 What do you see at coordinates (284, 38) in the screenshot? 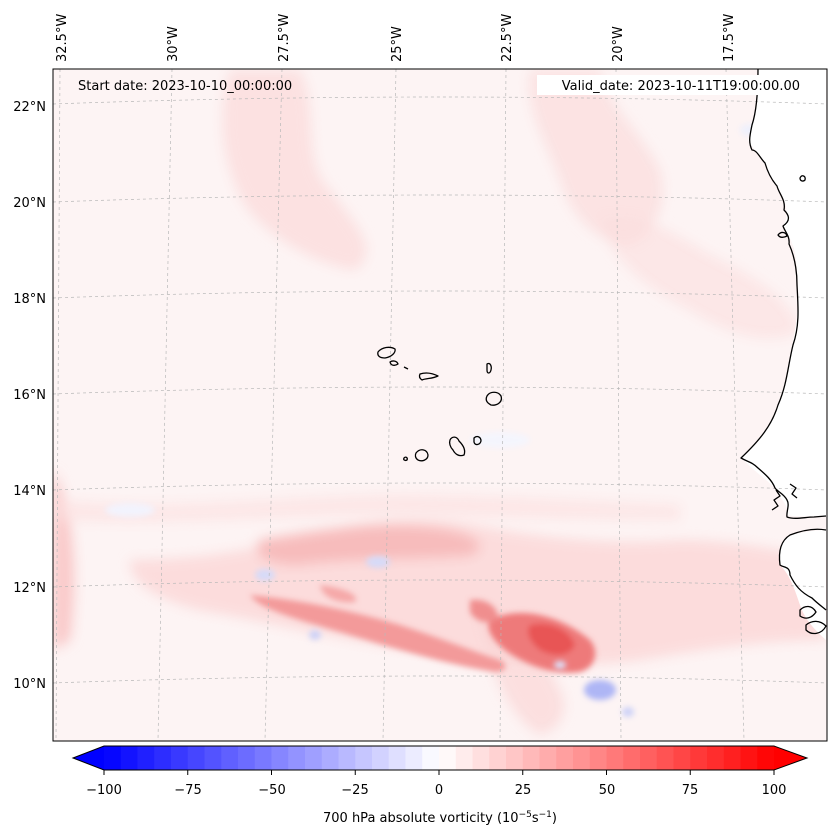
I see `lon-label: 27.5°W` at bounding box center [284, 38].